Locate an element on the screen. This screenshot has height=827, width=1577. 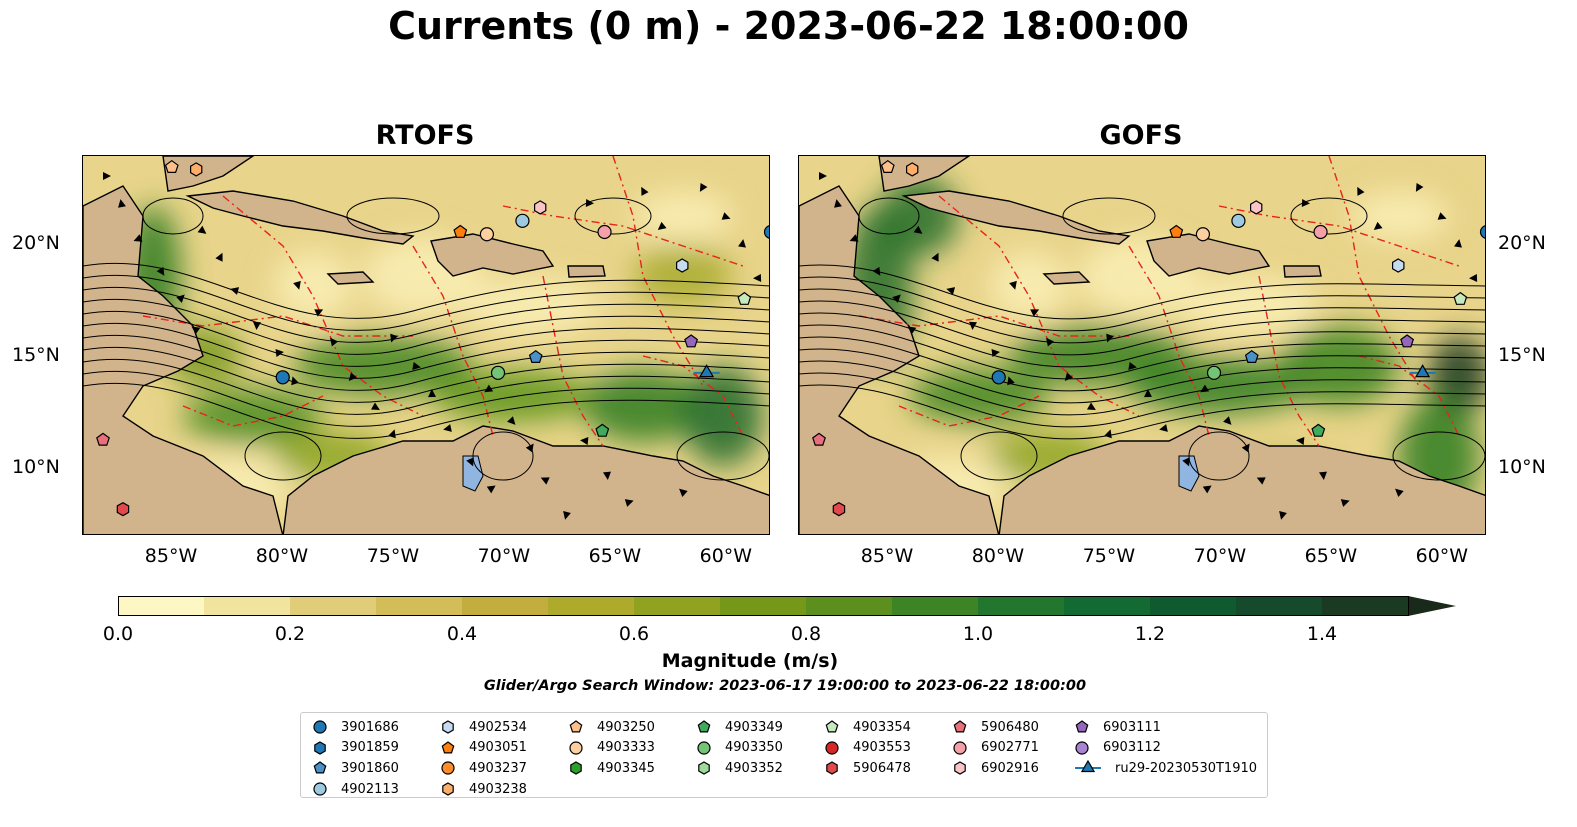
legend-item: 4902534 is located at coordinates (483, 727).